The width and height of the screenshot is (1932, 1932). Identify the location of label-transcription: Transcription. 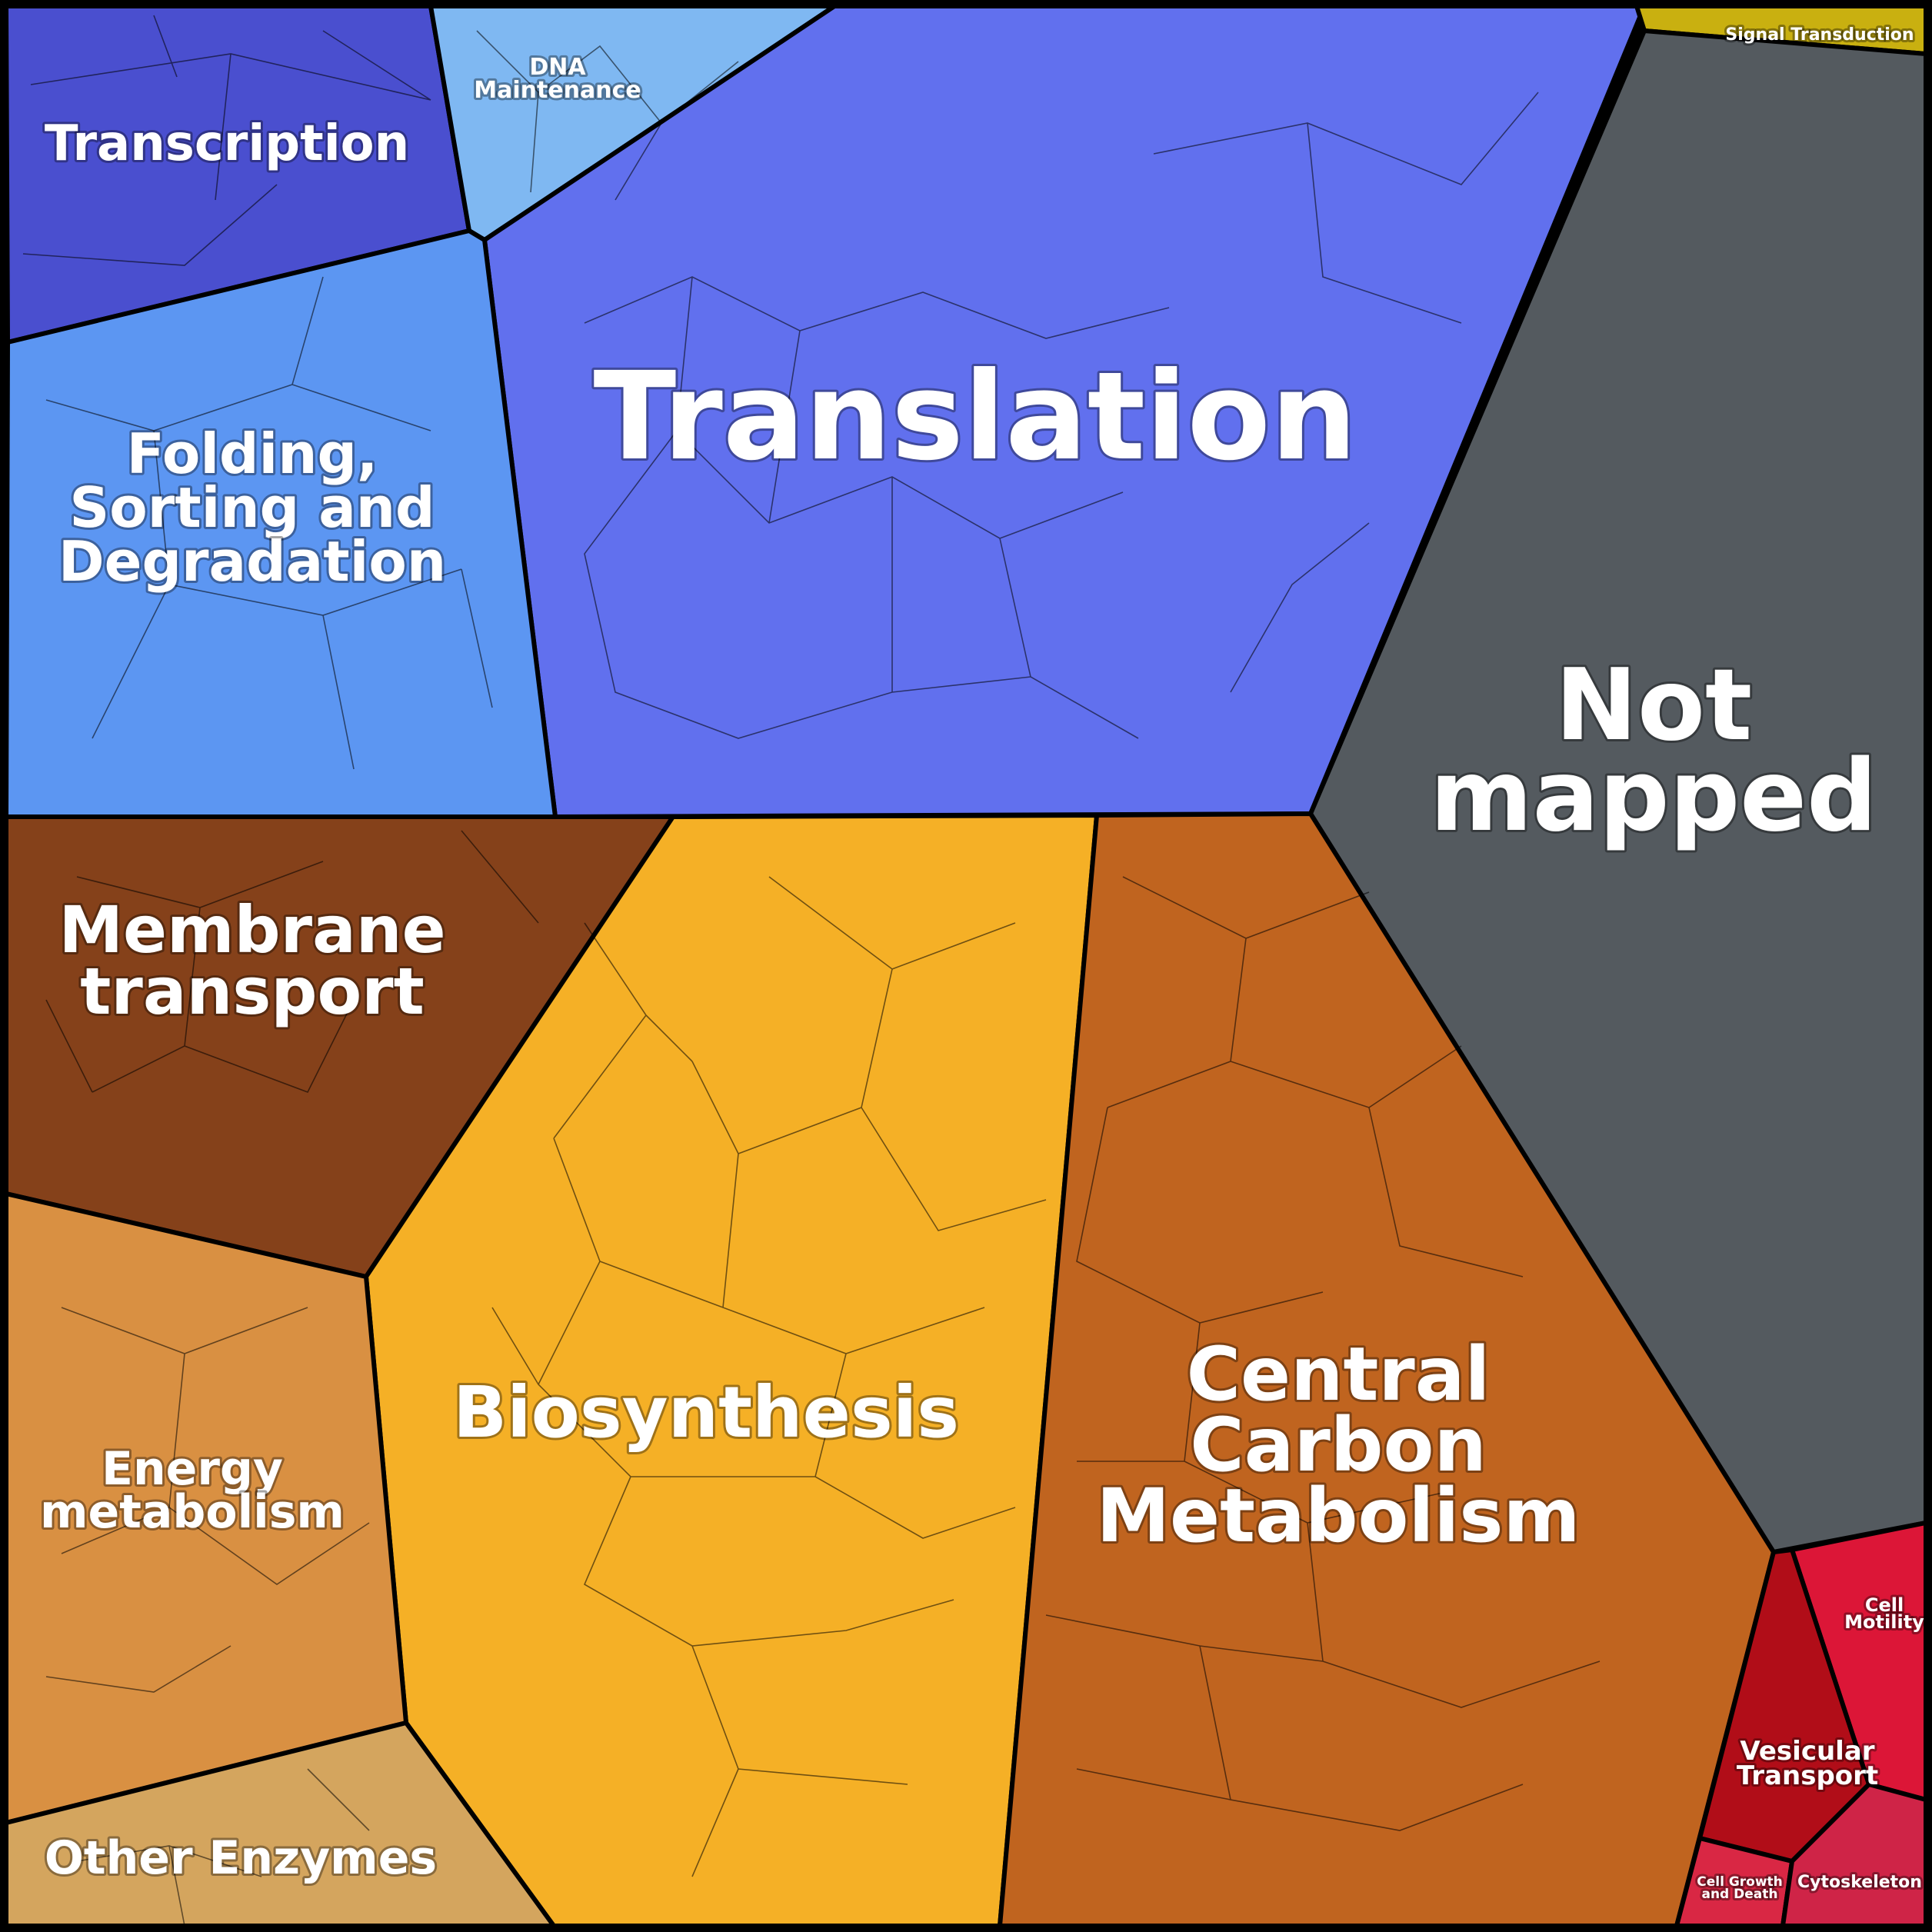
(227, 143).